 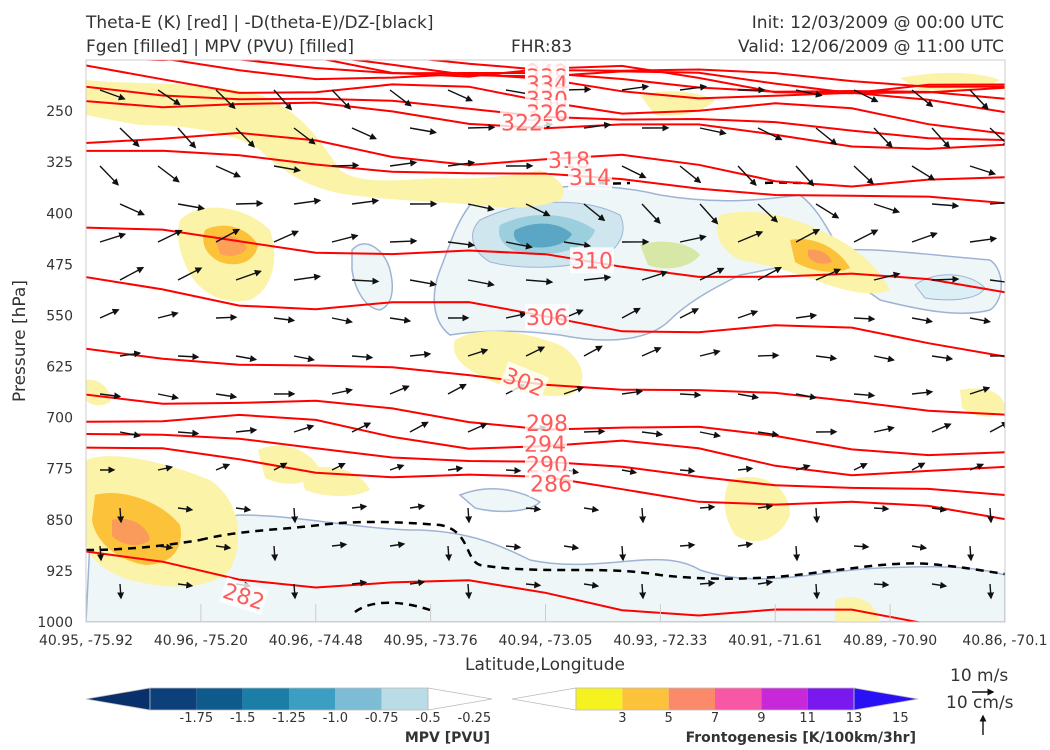 What do you see at coordinates (59, 214) in the screenshot?
I see `y-tick-label: 400` at bounding box center [59, 214].